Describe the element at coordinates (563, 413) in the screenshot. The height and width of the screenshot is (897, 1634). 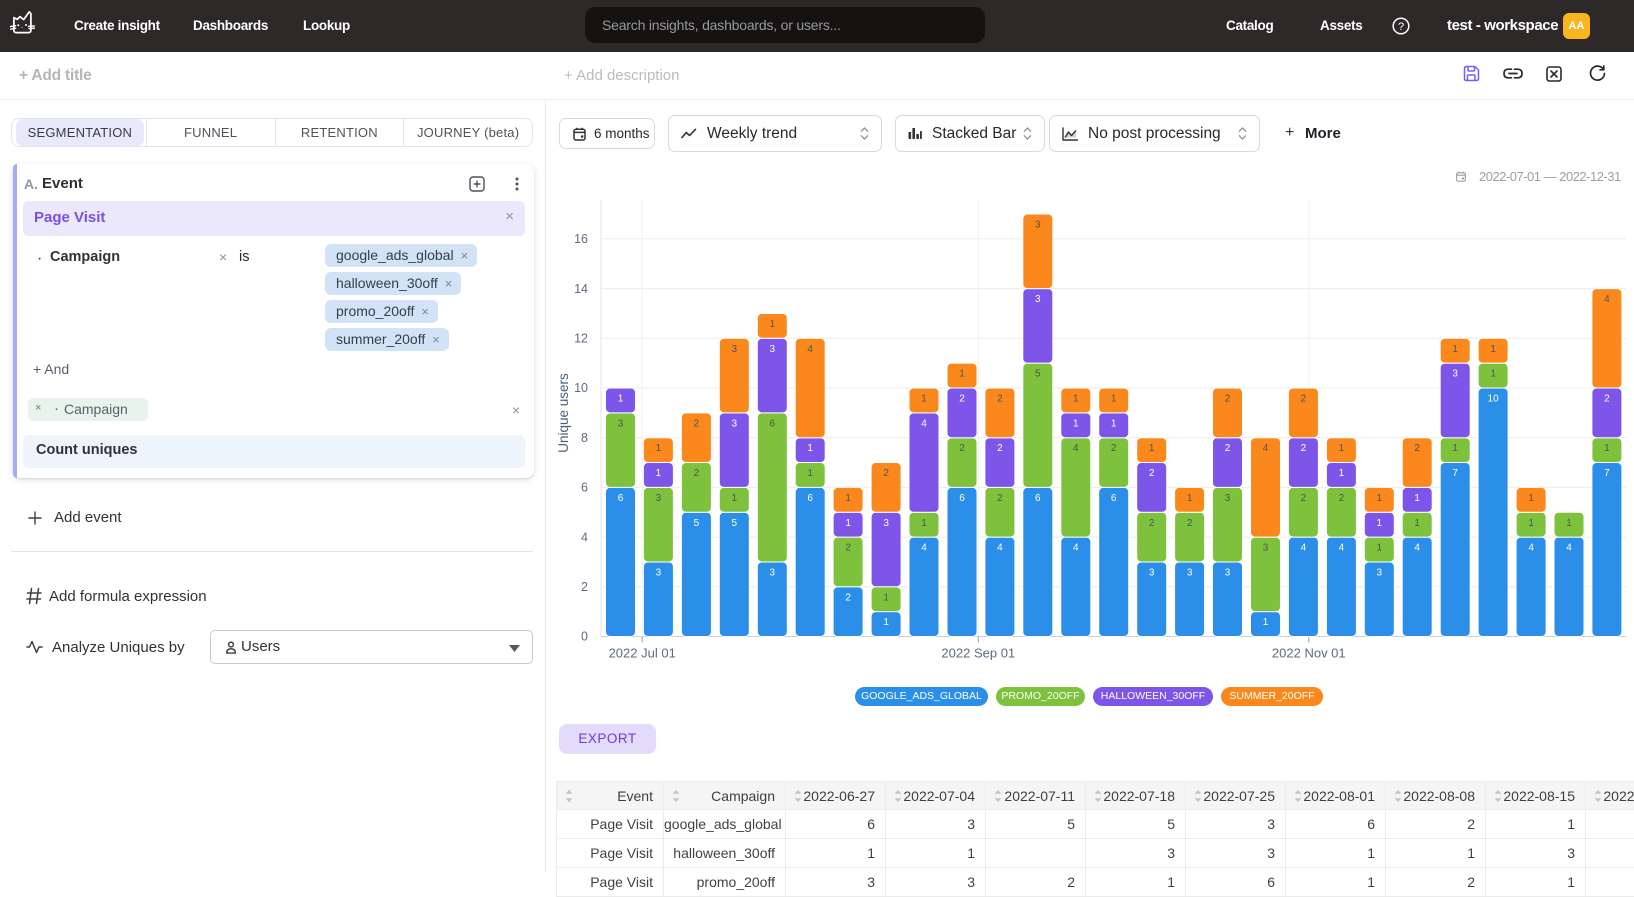
I see `svg-text: Unique users` at that location.